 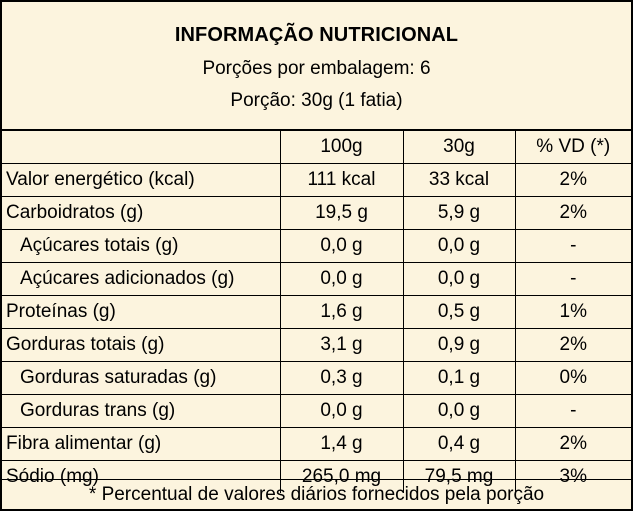 What do you see at coordinates (459, 476) in the screenshot?
I see `value-per-serving: 79,5 mg` at bounding box center [459, 476].